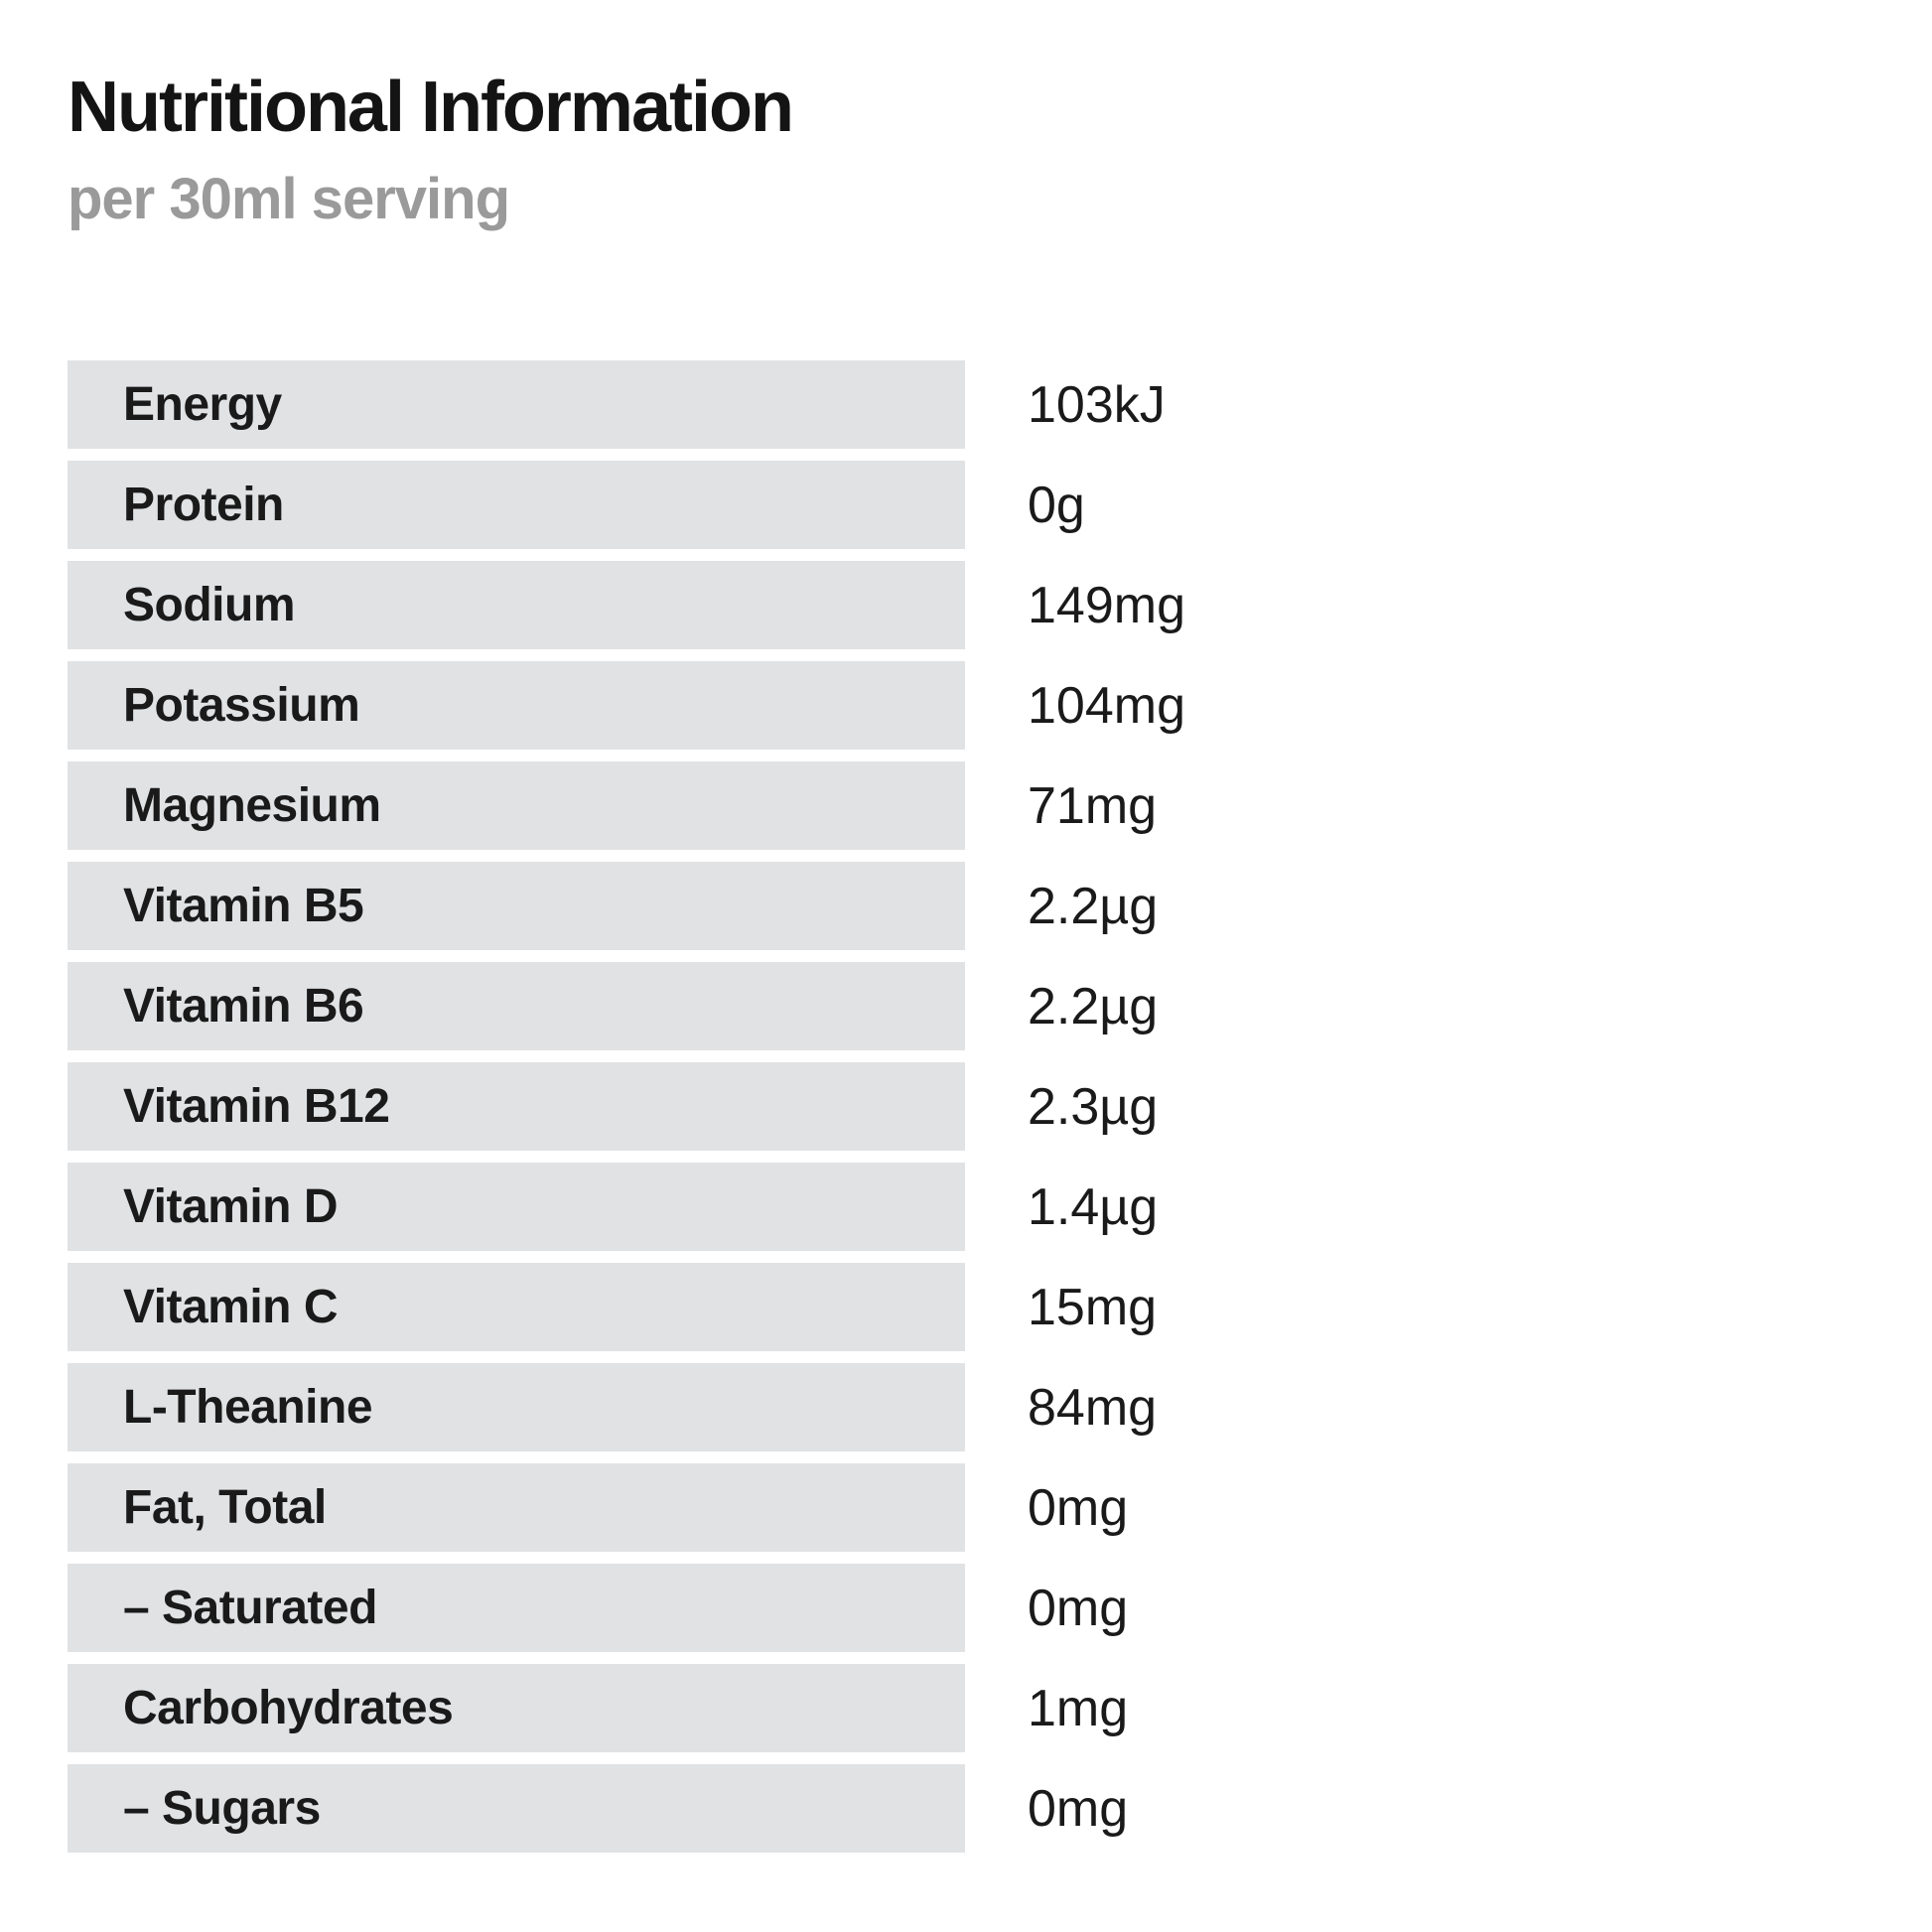 This screenshot has width=1932, height=1932. Describe the element at coordinates (516, 706) in the screenshot. I see `nutrient-label-cell: Potassium` at that location.